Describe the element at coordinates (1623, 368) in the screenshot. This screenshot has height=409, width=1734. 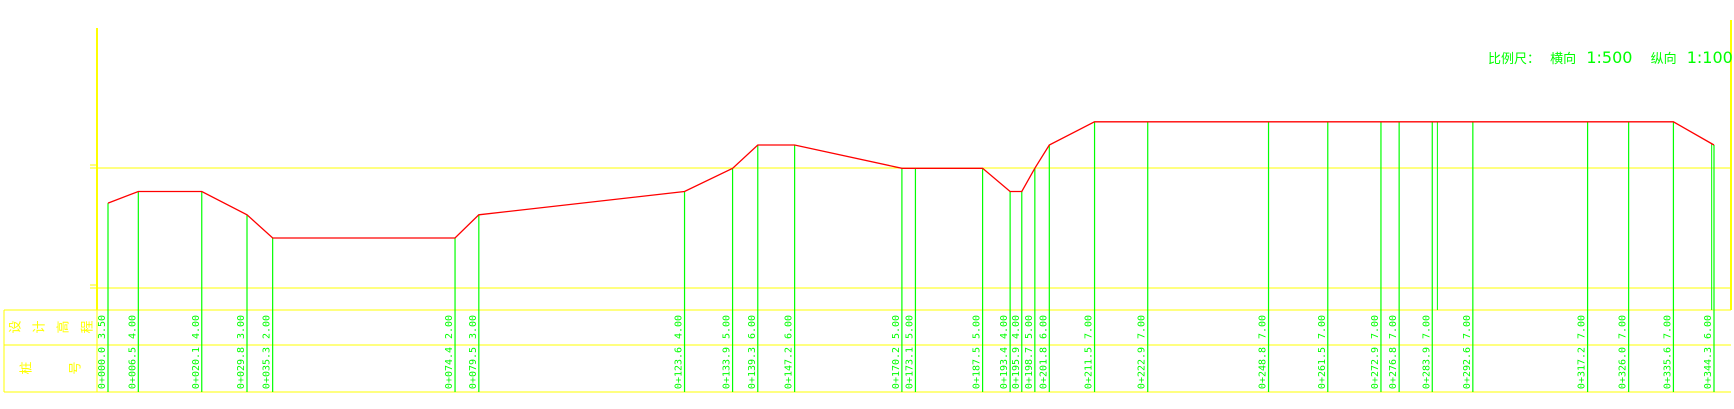
I see `station-label: 0+326.0` at that location.